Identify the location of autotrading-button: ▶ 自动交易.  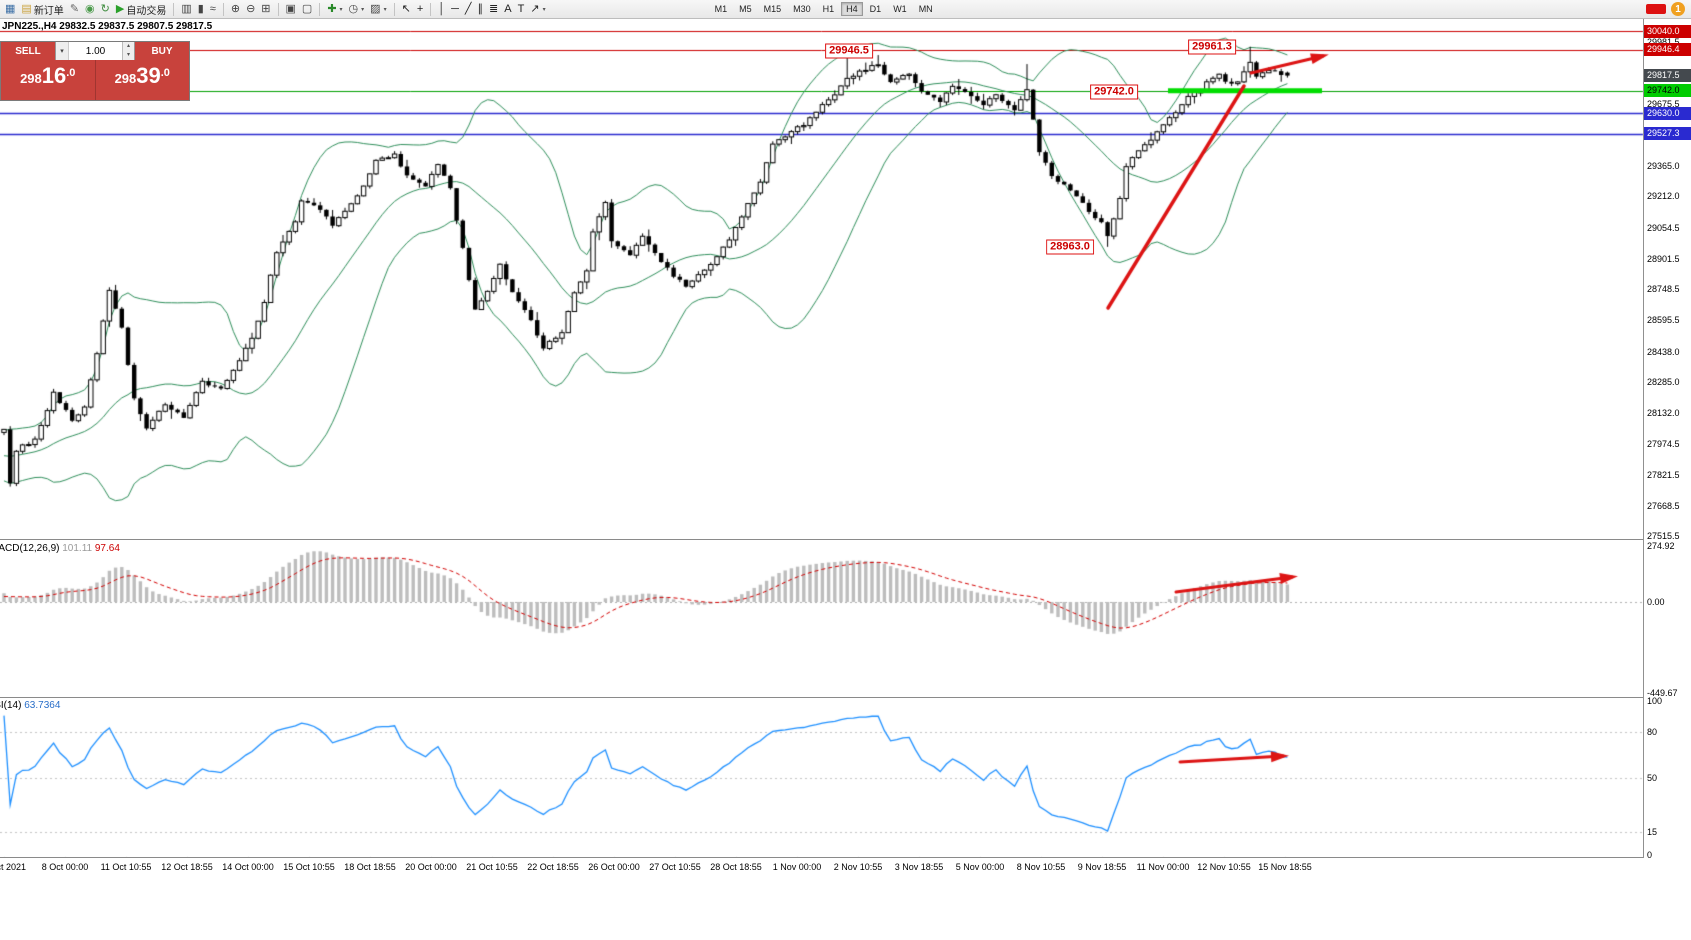
(141, 9).